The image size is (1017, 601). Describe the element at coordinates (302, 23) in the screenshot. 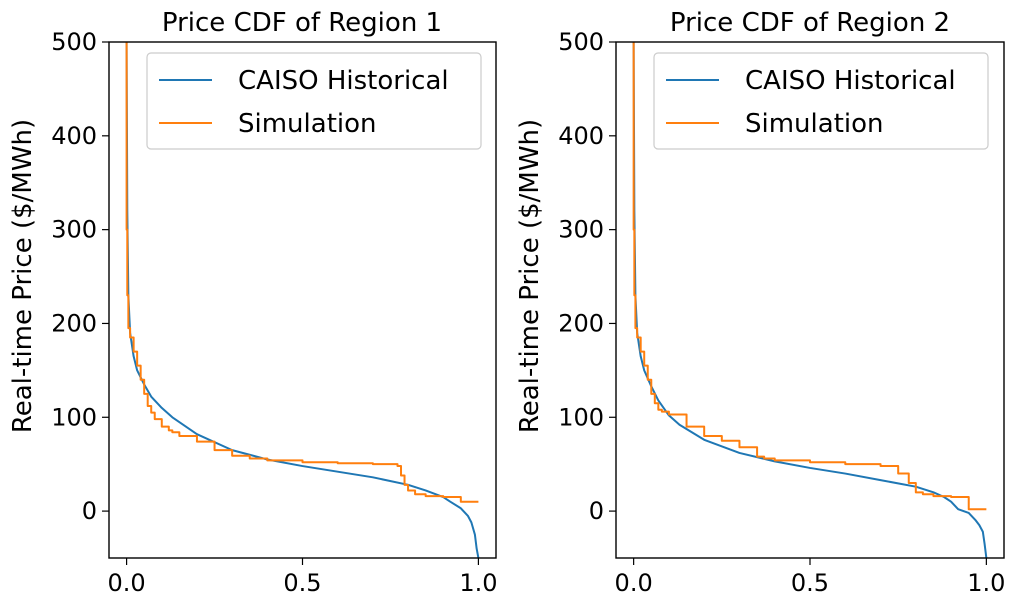

I see `chart-title: Price CDF of Region 1` at that location.